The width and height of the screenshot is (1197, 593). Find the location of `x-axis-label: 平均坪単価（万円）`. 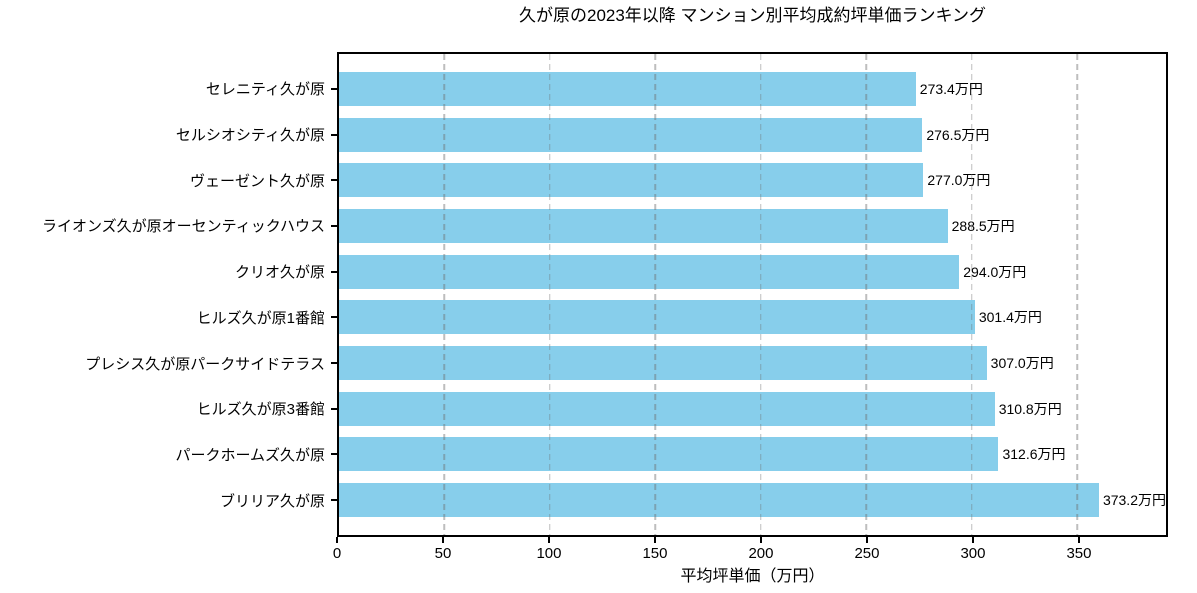

x-axis-label: 平均坪単価（万円） is located at coordinates (752, 576).